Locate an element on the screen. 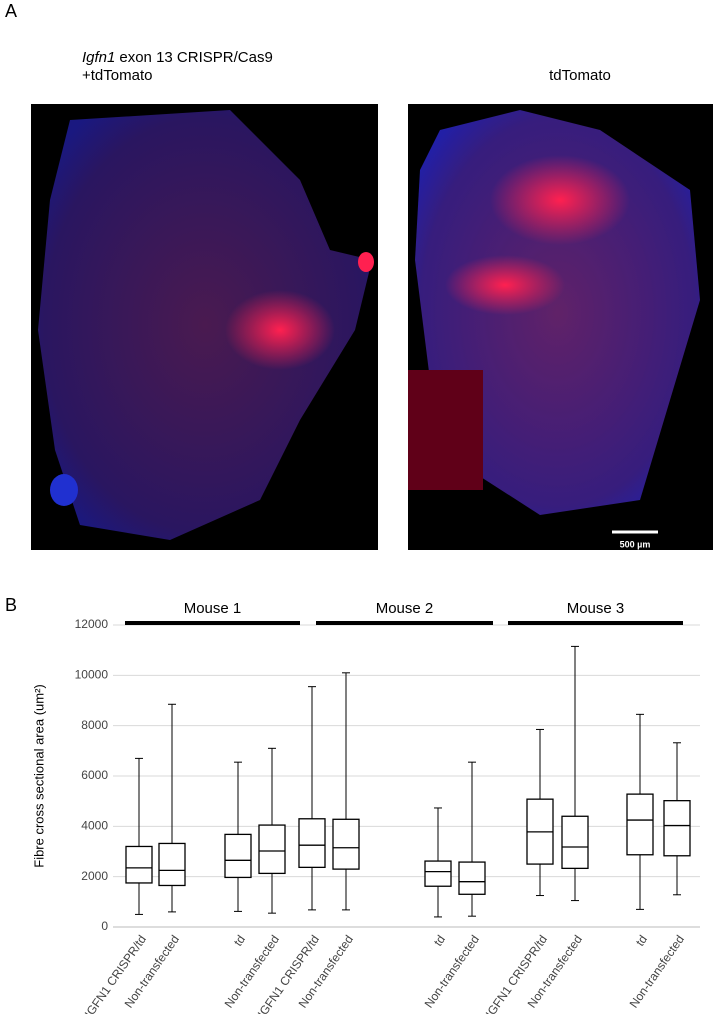 This screenshot has height=1019, width=715. right-title: tdTomato is located at coordinates (580, 75).